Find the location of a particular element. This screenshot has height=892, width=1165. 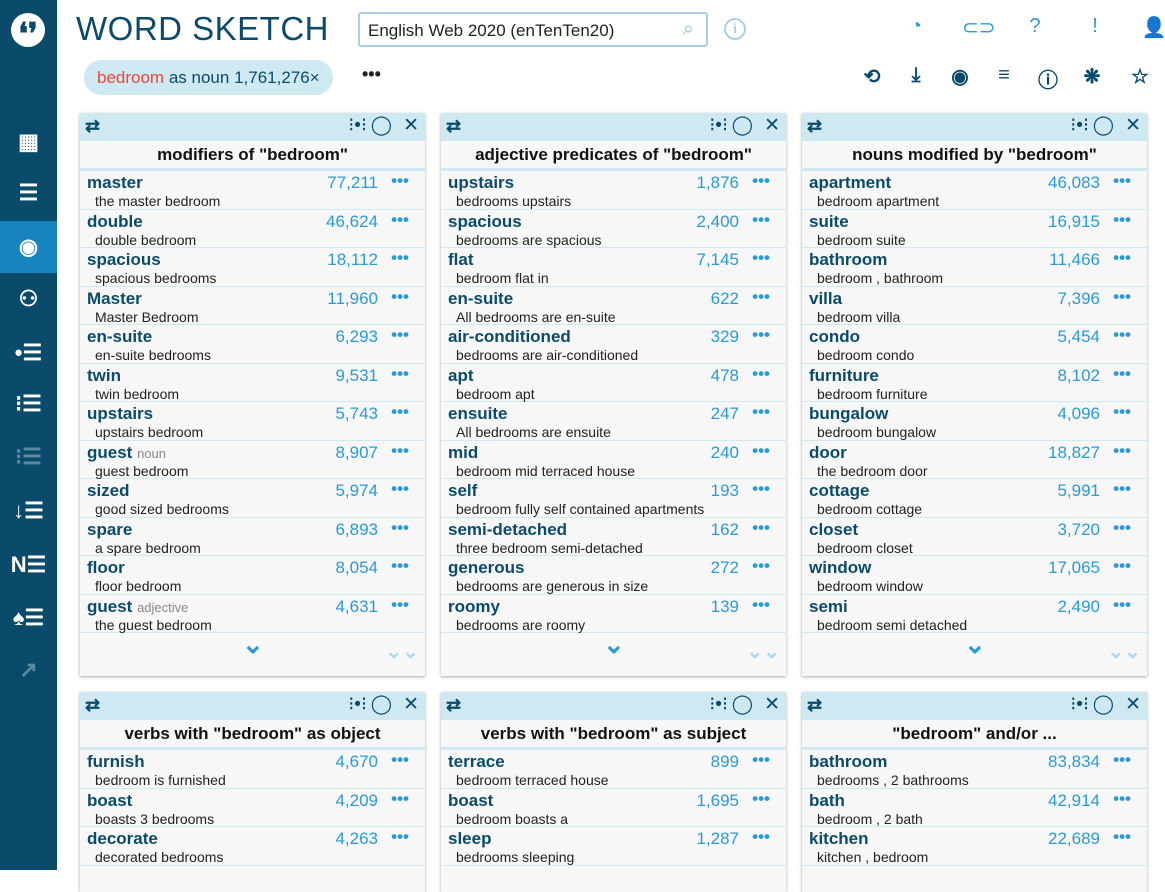

collocation-row: double double bedroom 46,624 ••• is located at coordinates (252, 228).